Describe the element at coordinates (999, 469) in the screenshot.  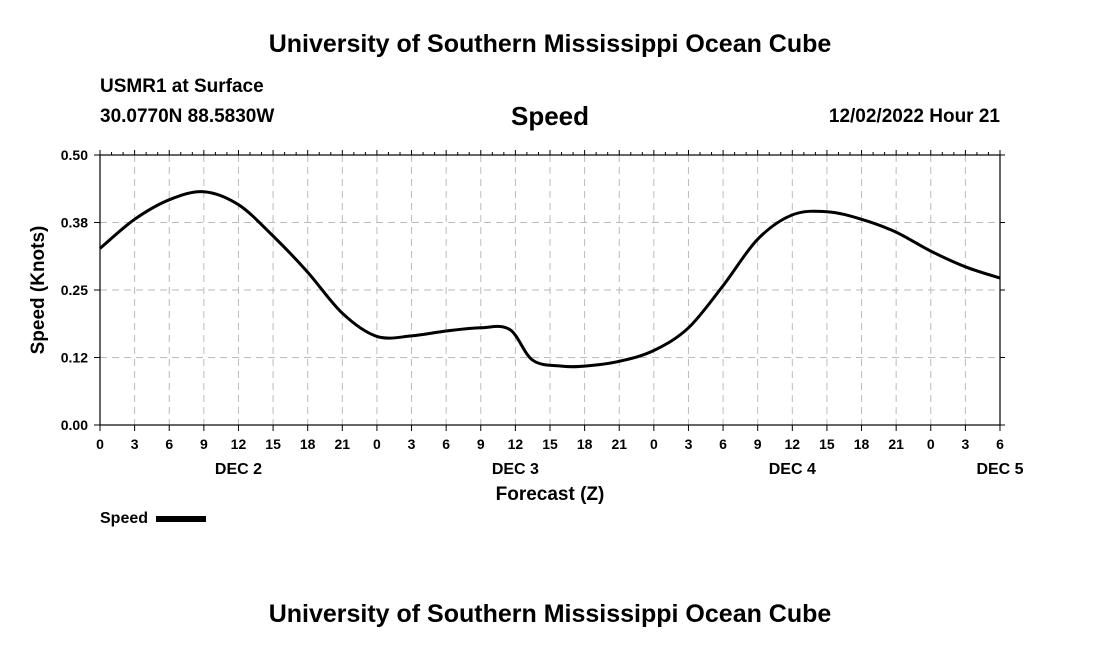
I see `day-label: DEC 5` at that location.